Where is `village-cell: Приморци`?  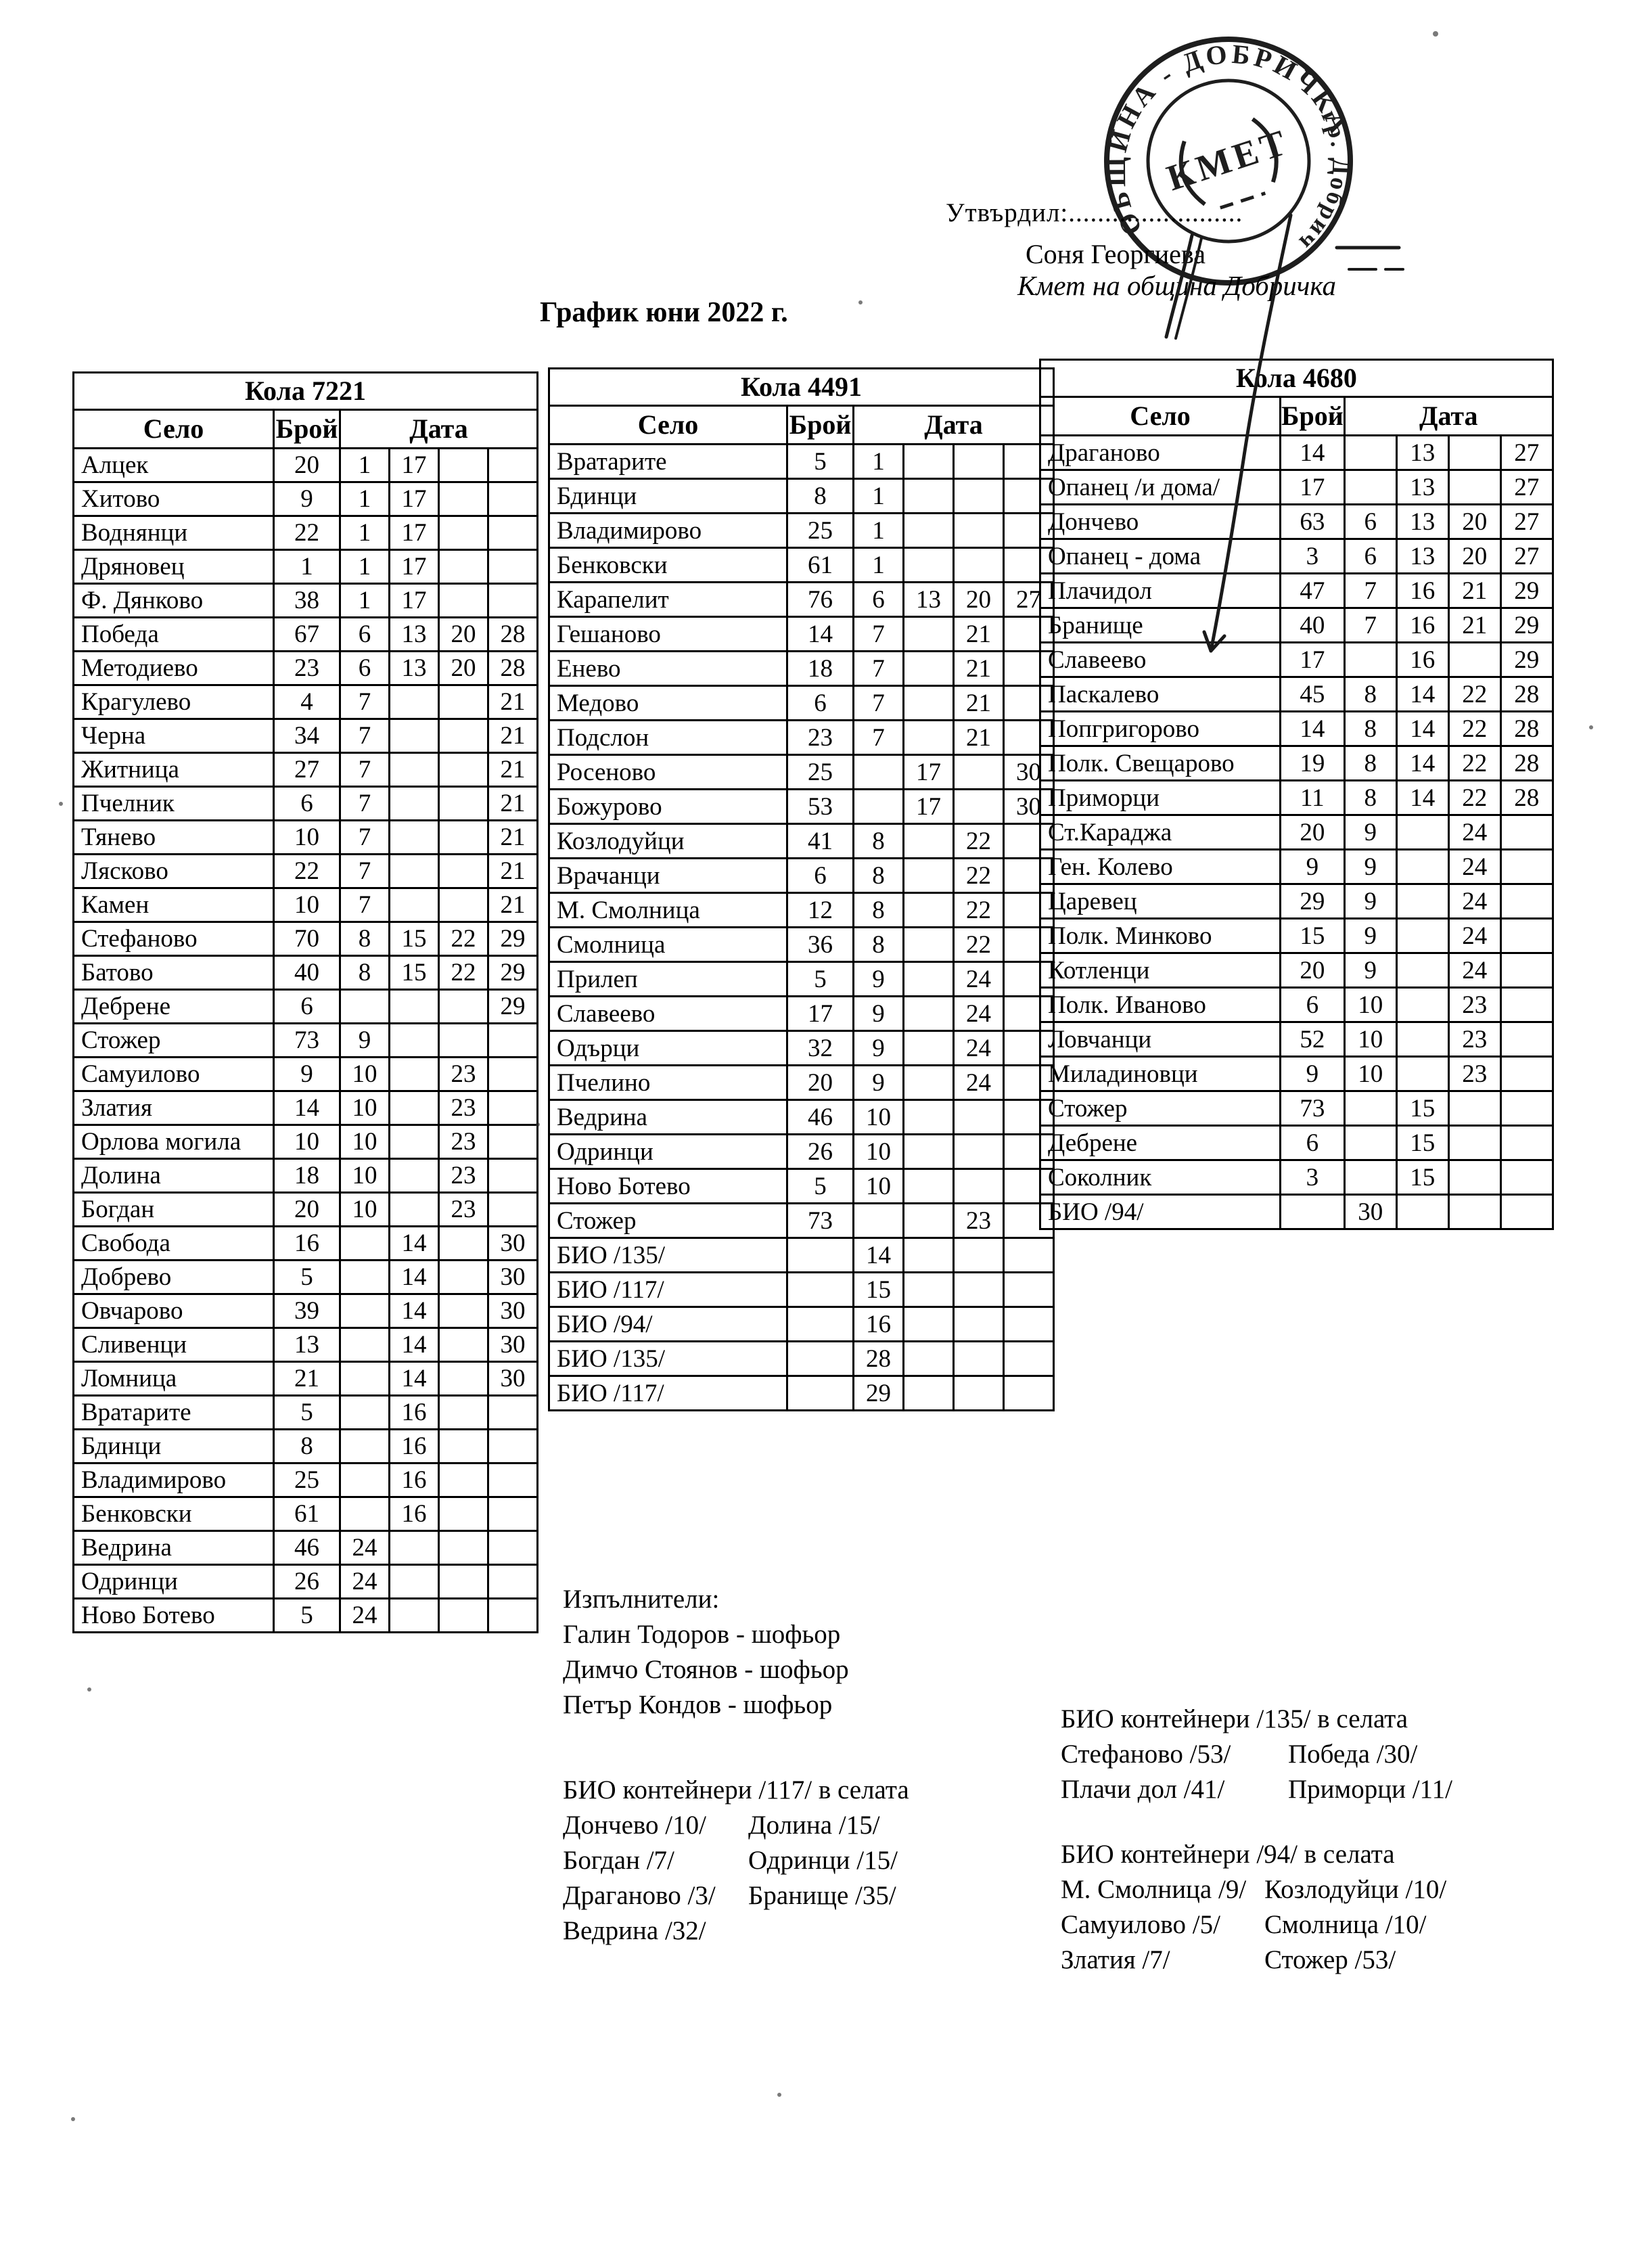
village-cell: Приморци is located at coordinates (1160, 797).